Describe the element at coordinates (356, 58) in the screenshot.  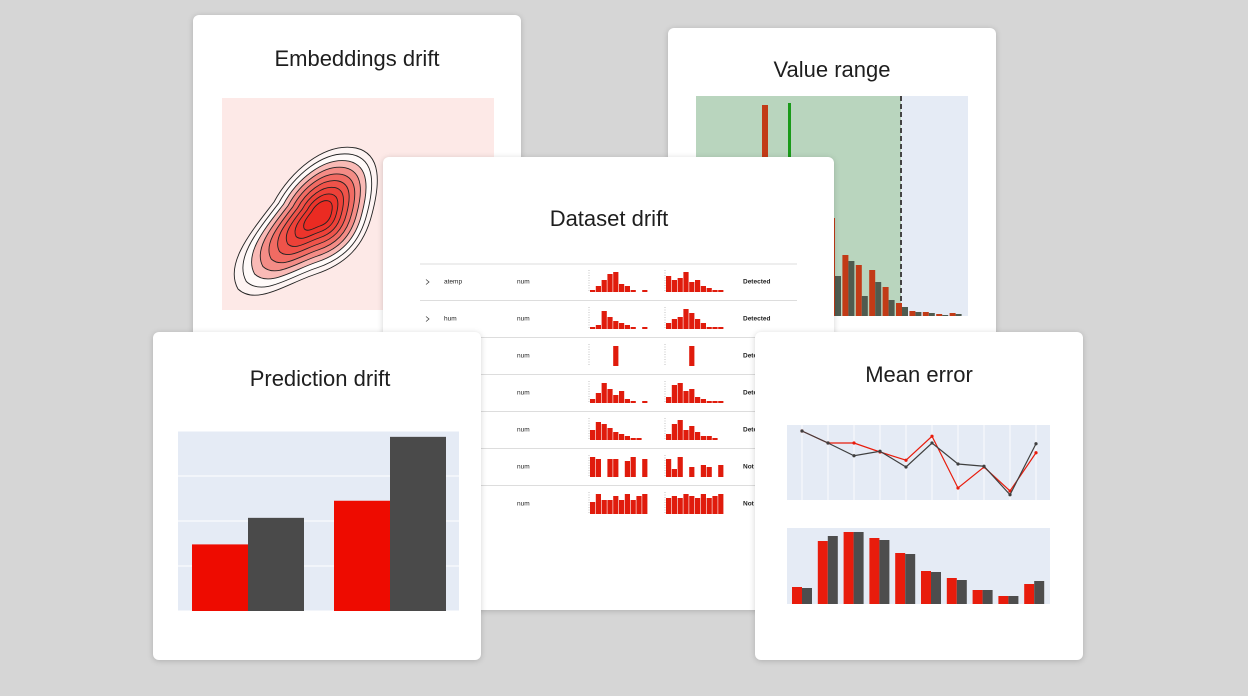
I see `card-title: Embeddings drift` at that location.